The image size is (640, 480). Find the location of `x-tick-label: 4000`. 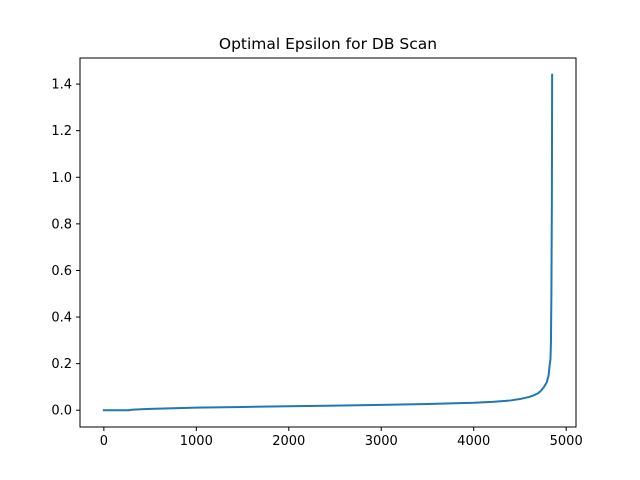

x-tick-label: 4000 is located at coordinates (473, 441).